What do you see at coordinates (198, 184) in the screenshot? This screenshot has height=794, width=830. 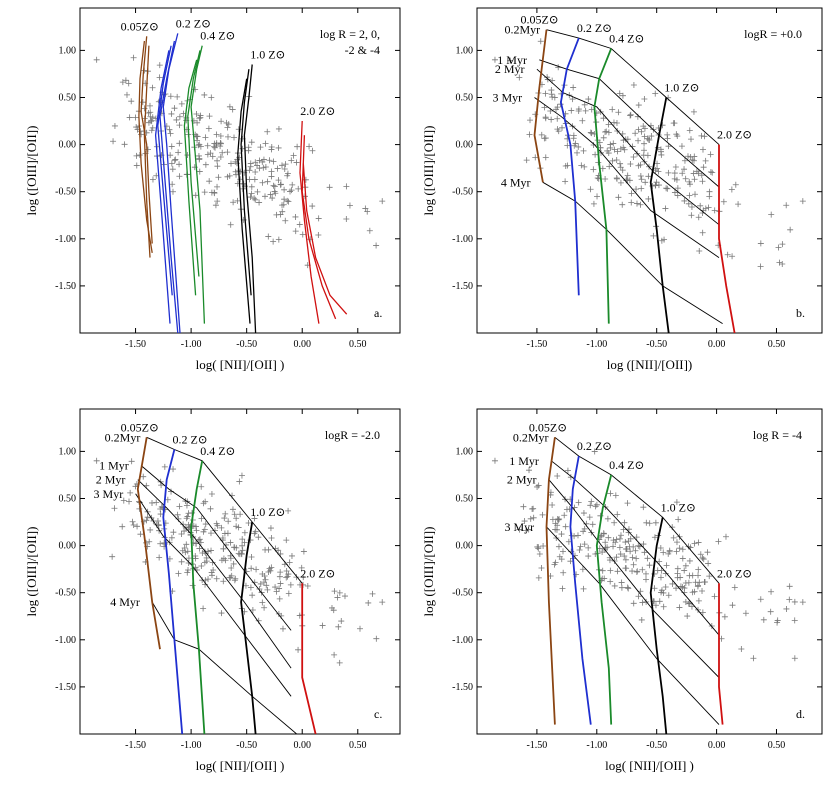 I see `metallicity-track-0.4` at bounding box center [198, 184].